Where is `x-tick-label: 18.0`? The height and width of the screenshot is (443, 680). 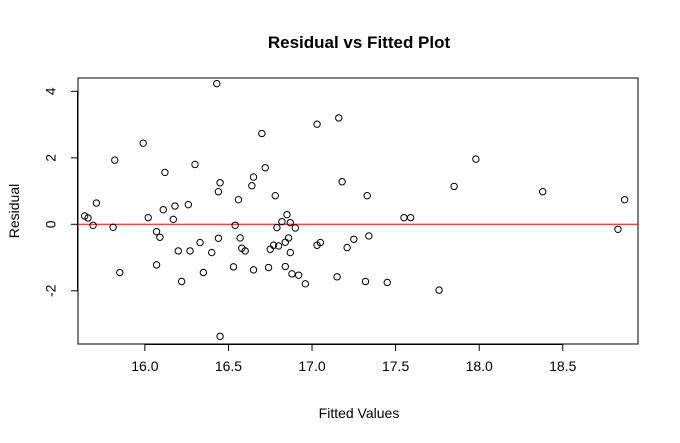 x-tick-label: 18.0 is located at coordinates (479, 366).